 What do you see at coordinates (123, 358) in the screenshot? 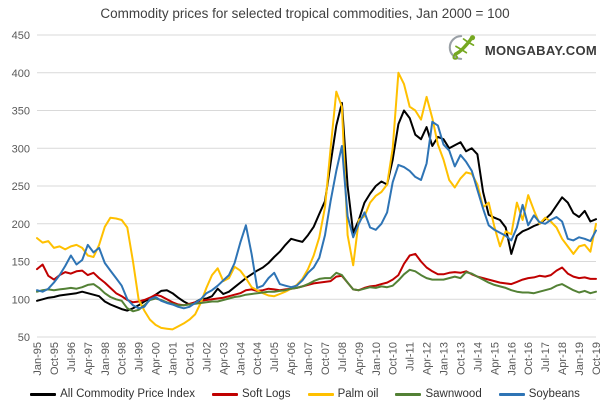
I see `x-axis-tick-label: Oct-98` at bounding box center [123, 358].